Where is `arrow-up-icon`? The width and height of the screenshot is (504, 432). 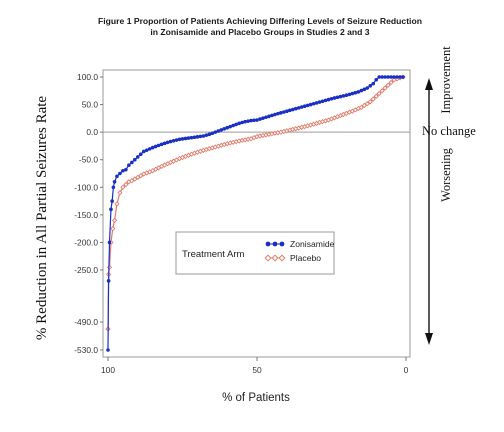
arrow-up-icon is located at coordinates (429, 84).